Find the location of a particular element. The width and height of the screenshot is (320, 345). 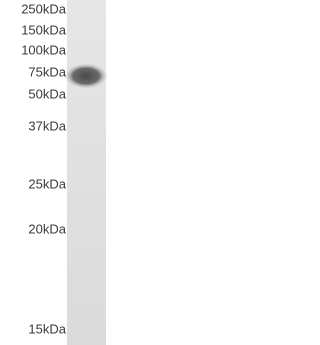

lane is located at coordinates (86, 172).